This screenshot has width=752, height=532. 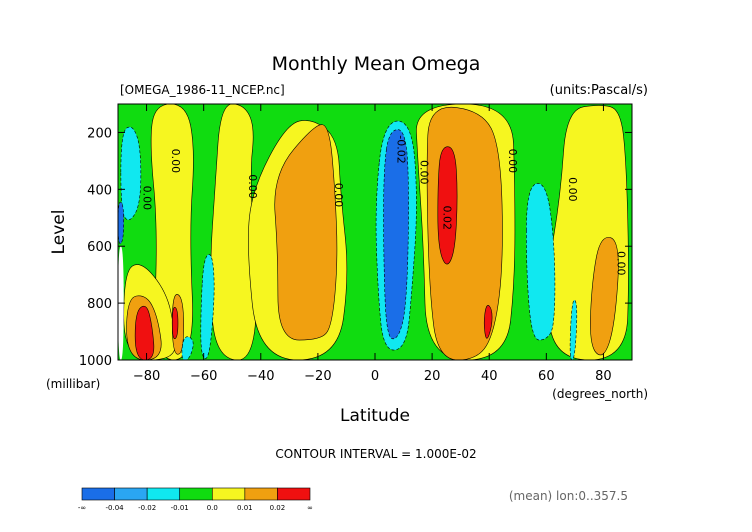 I want to click on x-tick-label-7: 60, so click(x=546, y=376).